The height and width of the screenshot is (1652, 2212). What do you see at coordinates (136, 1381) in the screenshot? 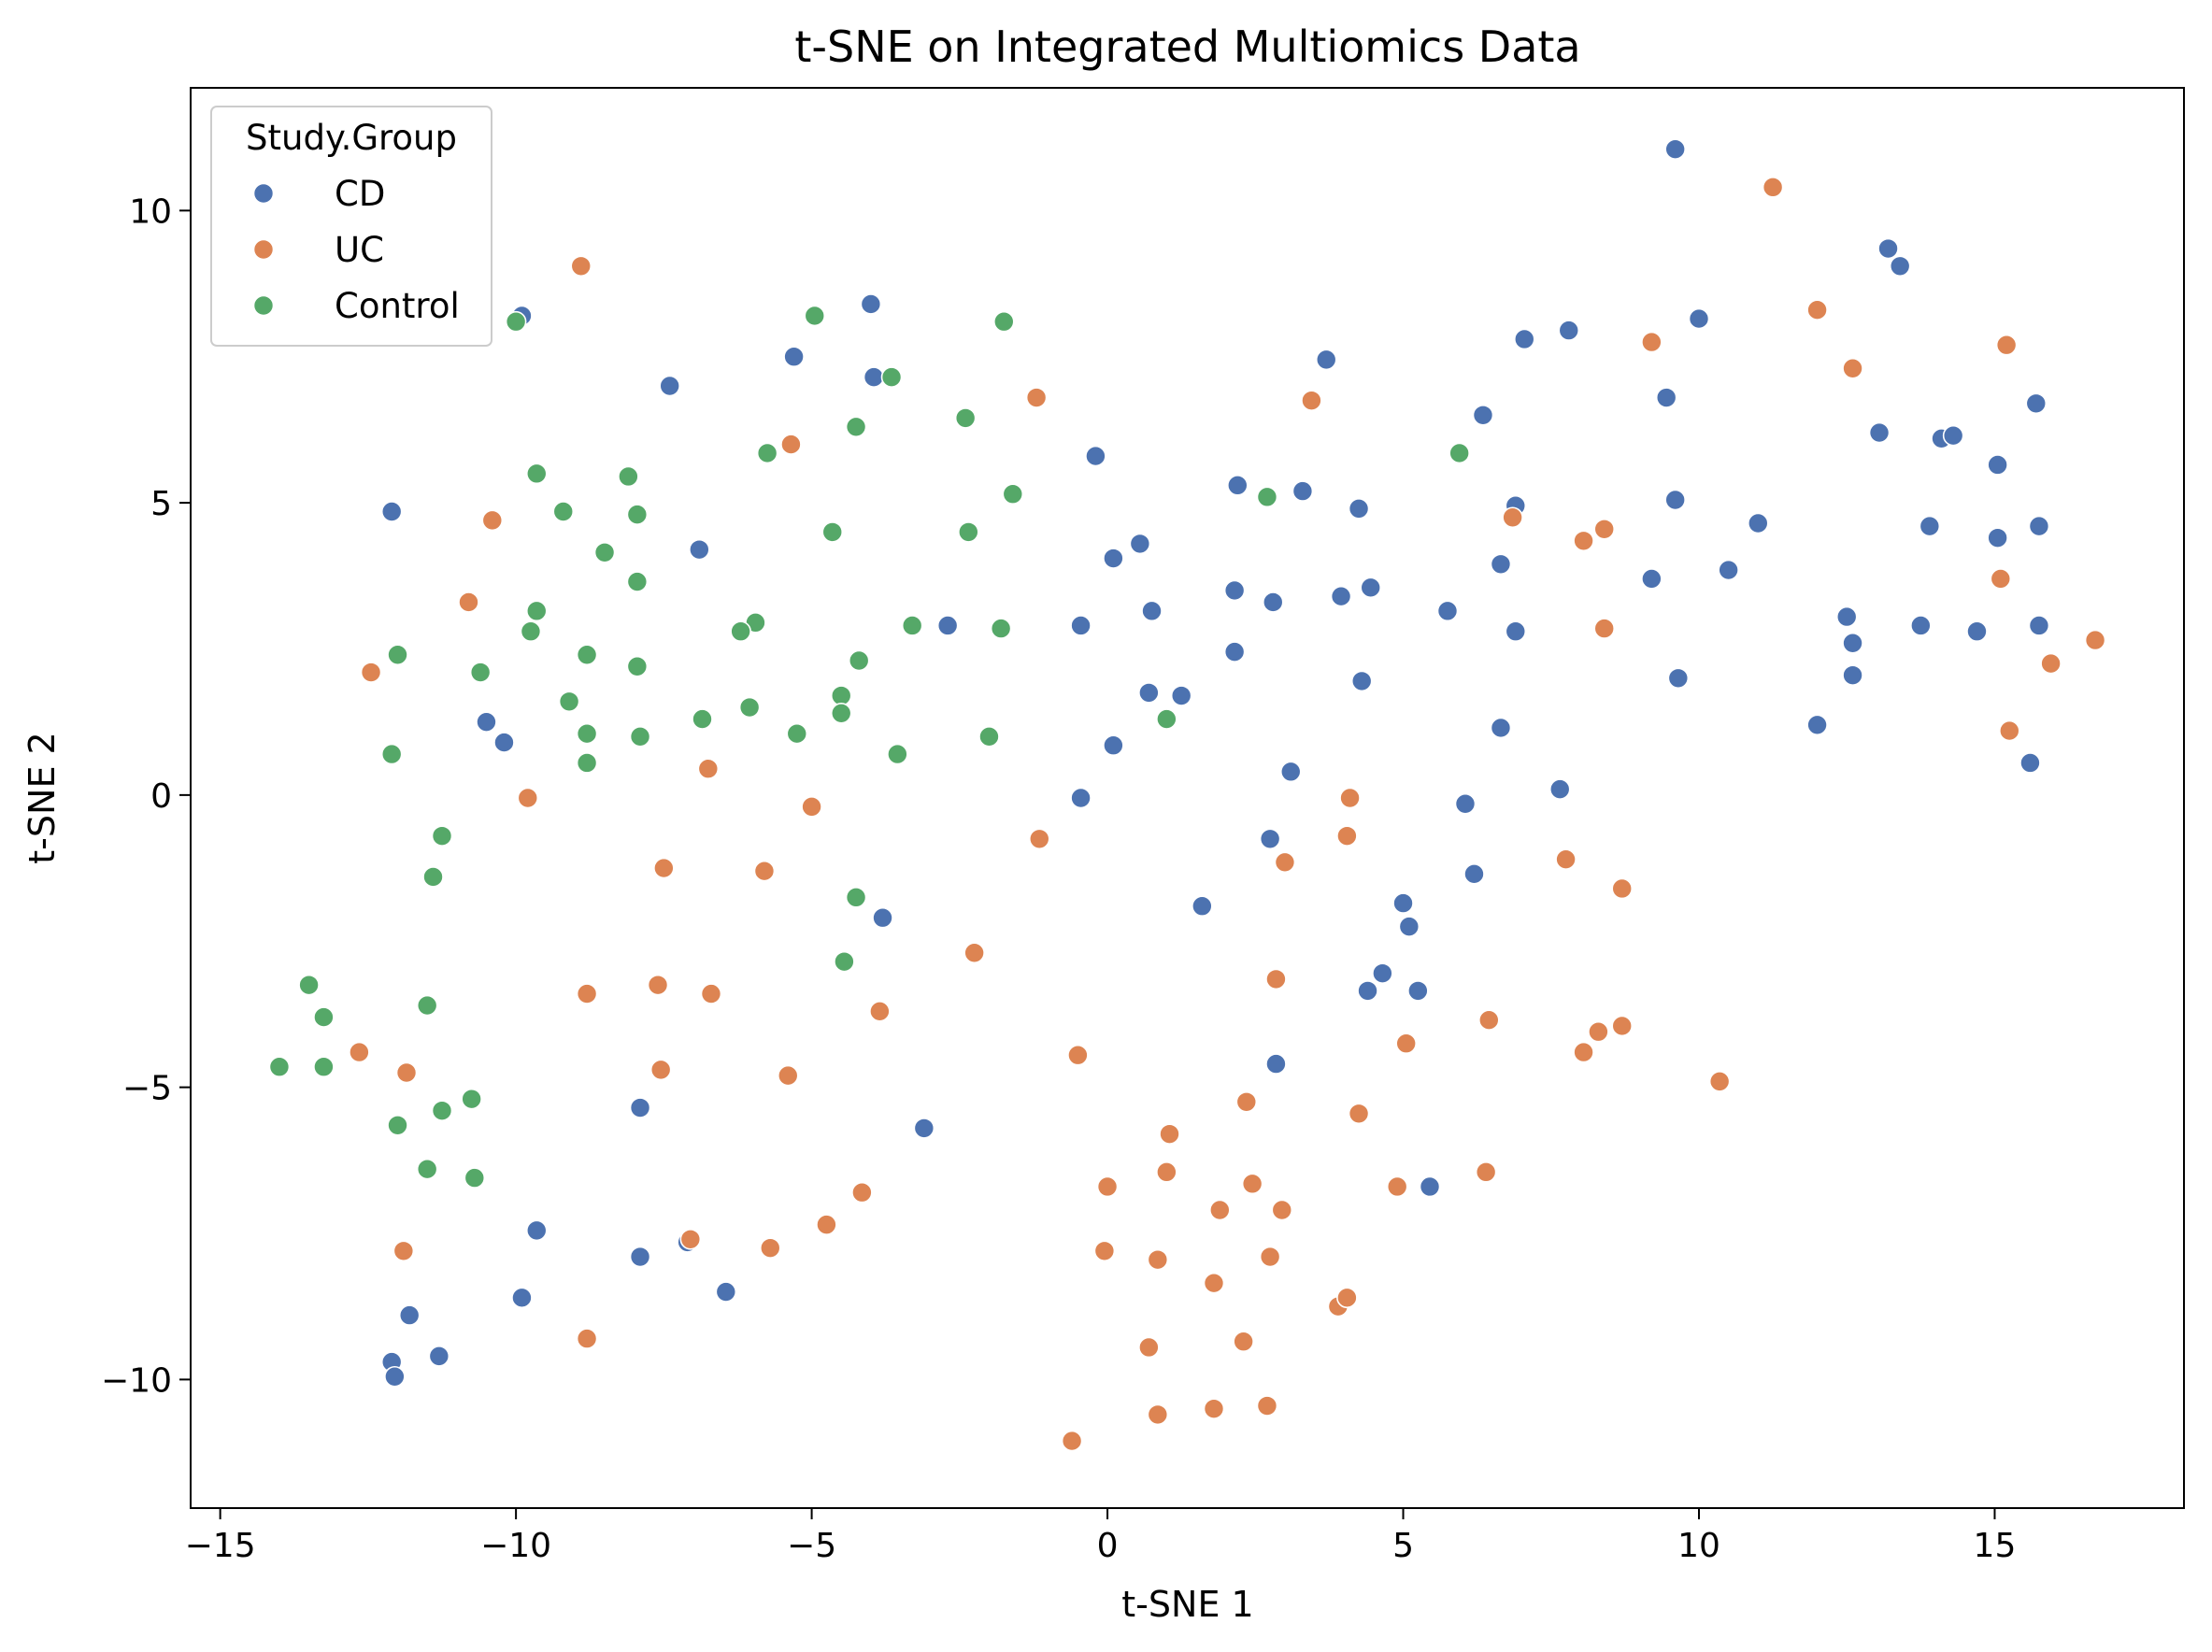
I see `y-tick-label: −10` at bounding box center [136, 1381].